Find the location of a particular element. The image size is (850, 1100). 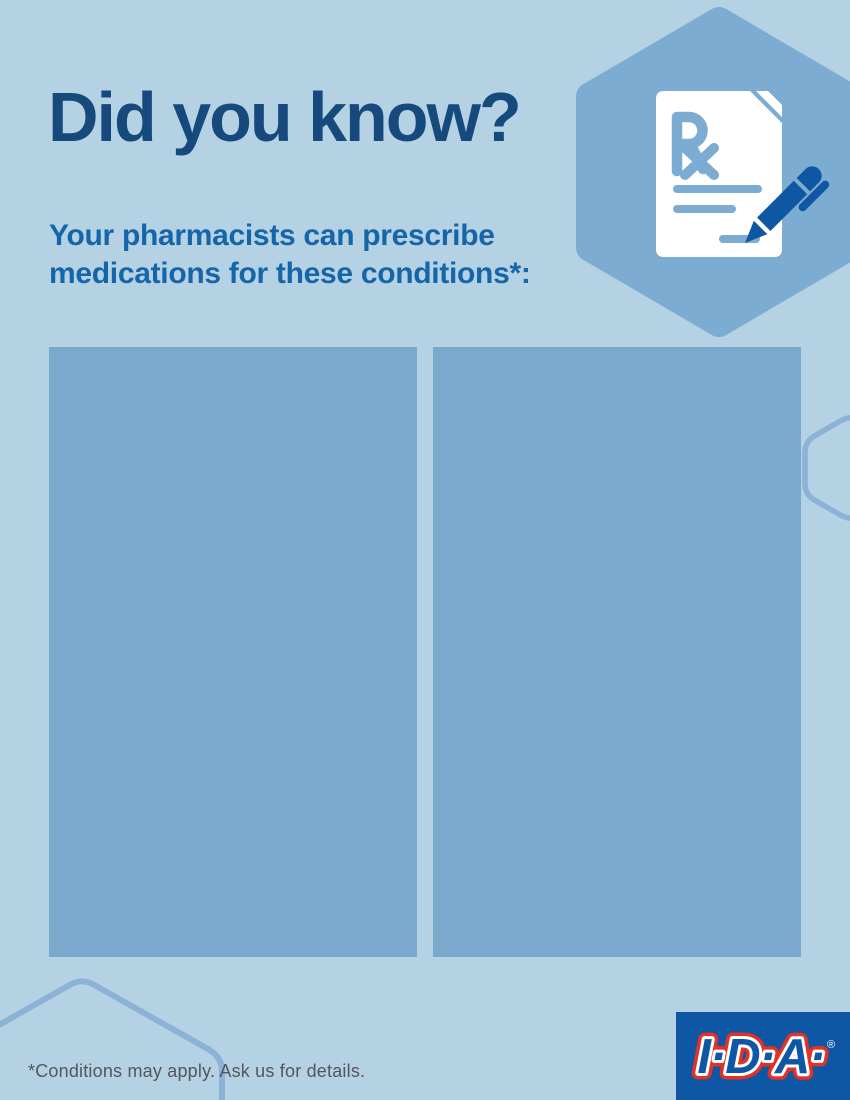

prescription-pad-icon is located at coordinates (743, 174).